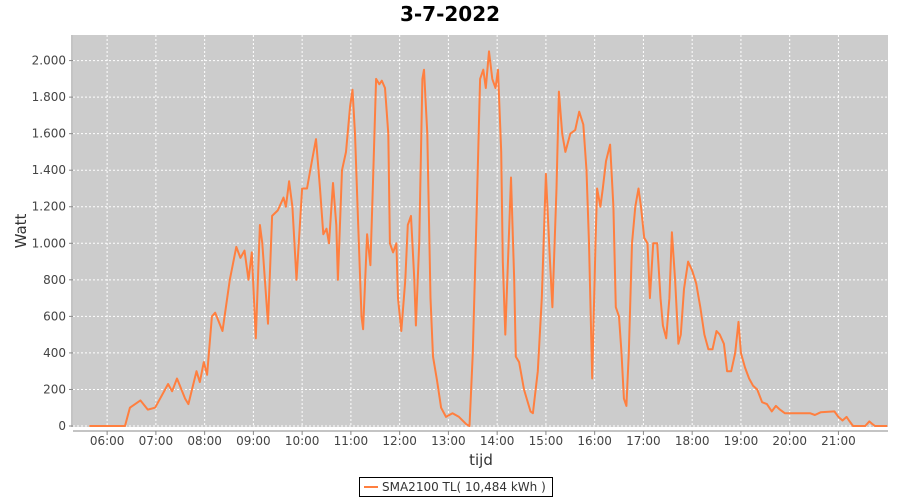 Image resolution: width=900 pixels, height=500 pixels. What do you see at coordinates (204, 441) in the screenshot?
I see `x-tick-label: 08:00` at bounding box center [204, 441].